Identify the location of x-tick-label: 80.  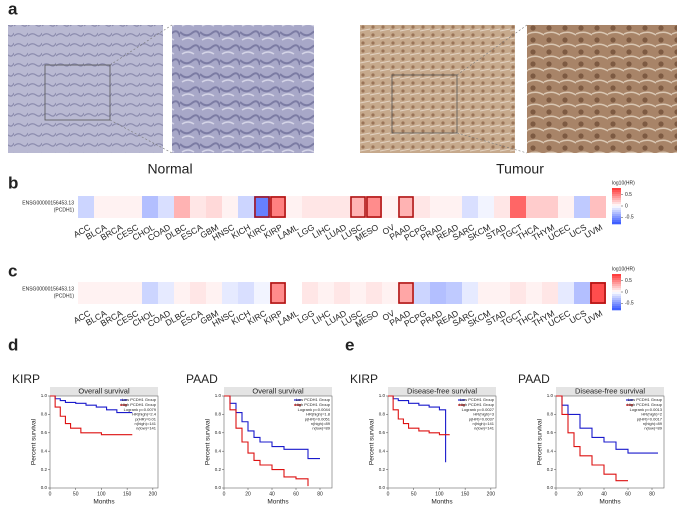
(652, 494).